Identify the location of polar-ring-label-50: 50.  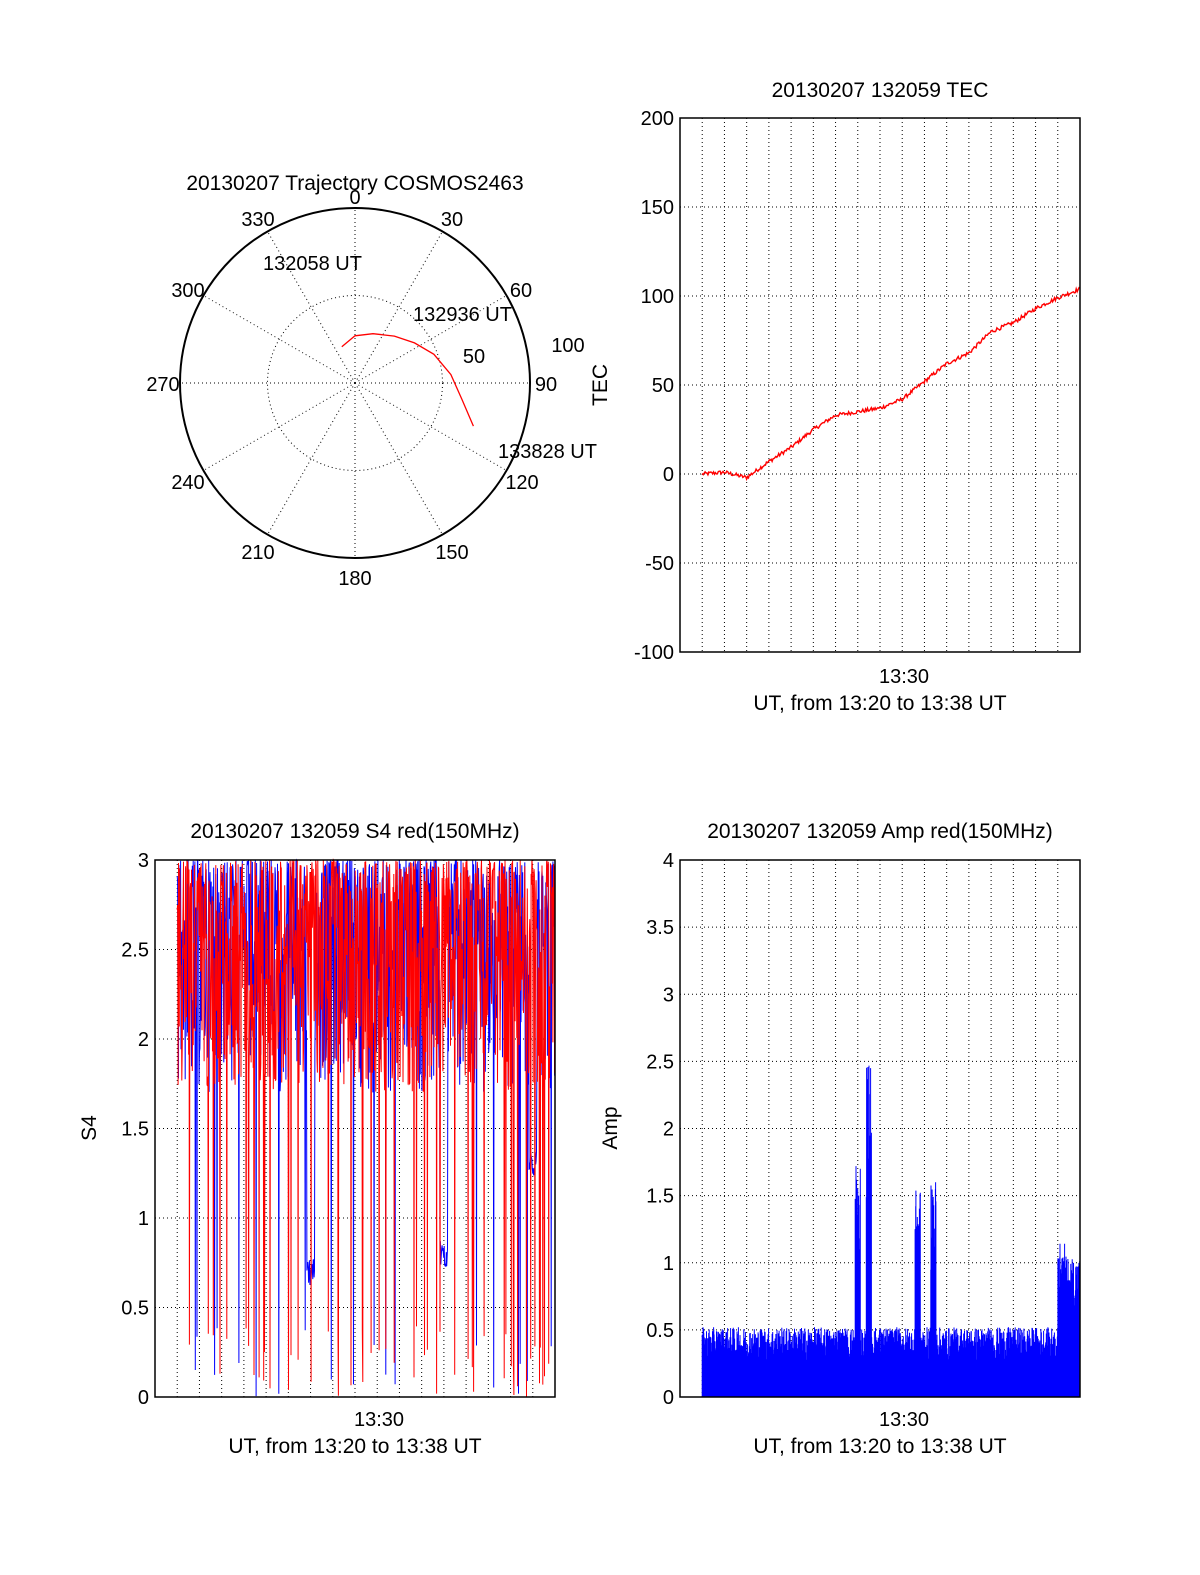
(474, 357).